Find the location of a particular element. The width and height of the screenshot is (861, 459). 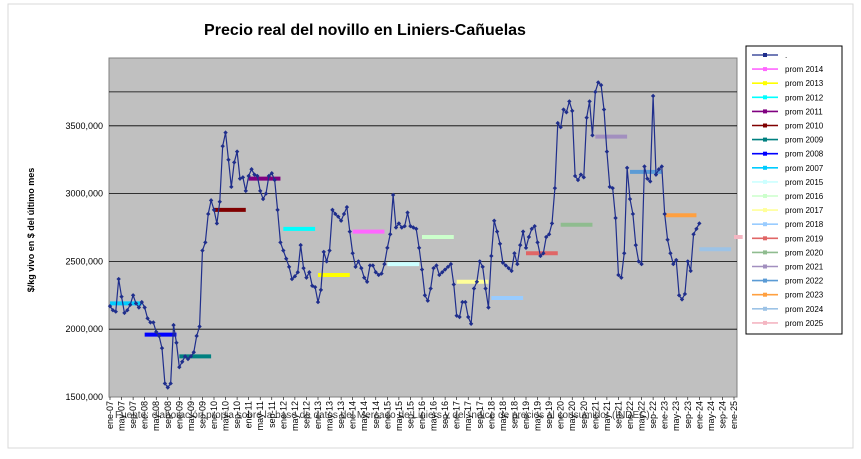

x-tick-label: ene-09 is located at coordinates (179, 415).